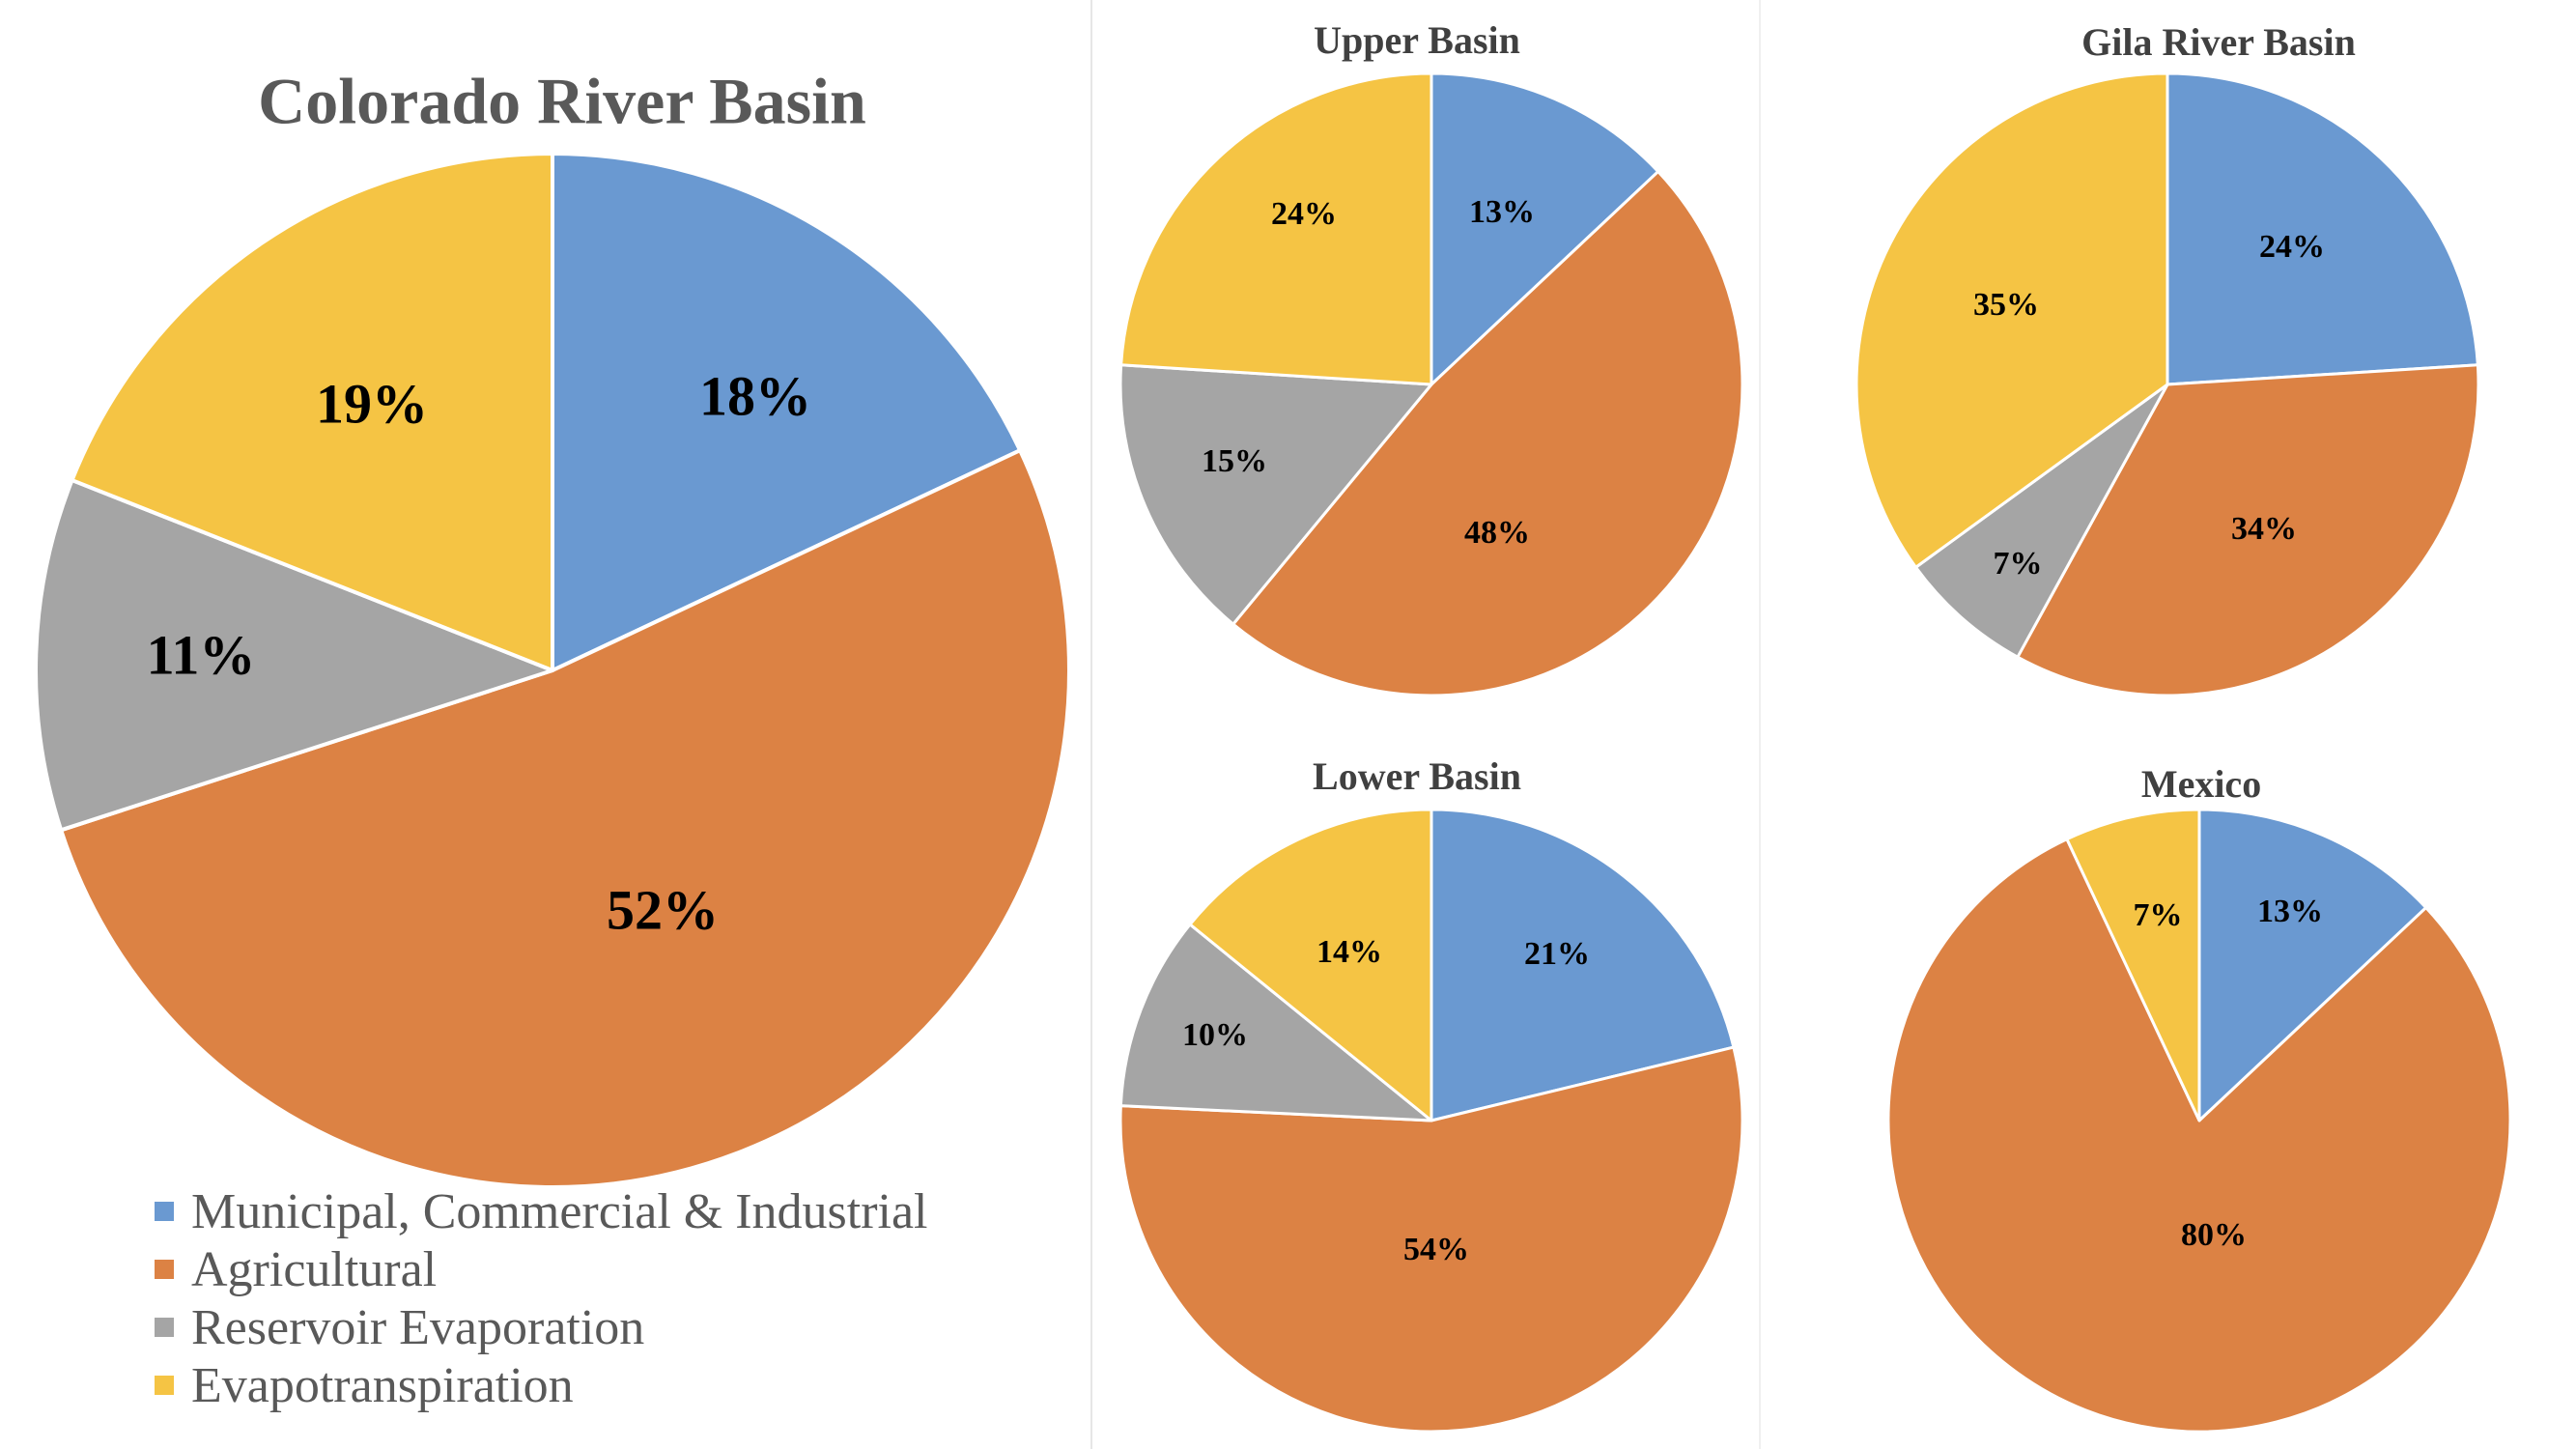 The image size is (2576, 1449). Describe the element at coordinates (663, 909) in the screenshot. I see `data-label: 52%` at that location.